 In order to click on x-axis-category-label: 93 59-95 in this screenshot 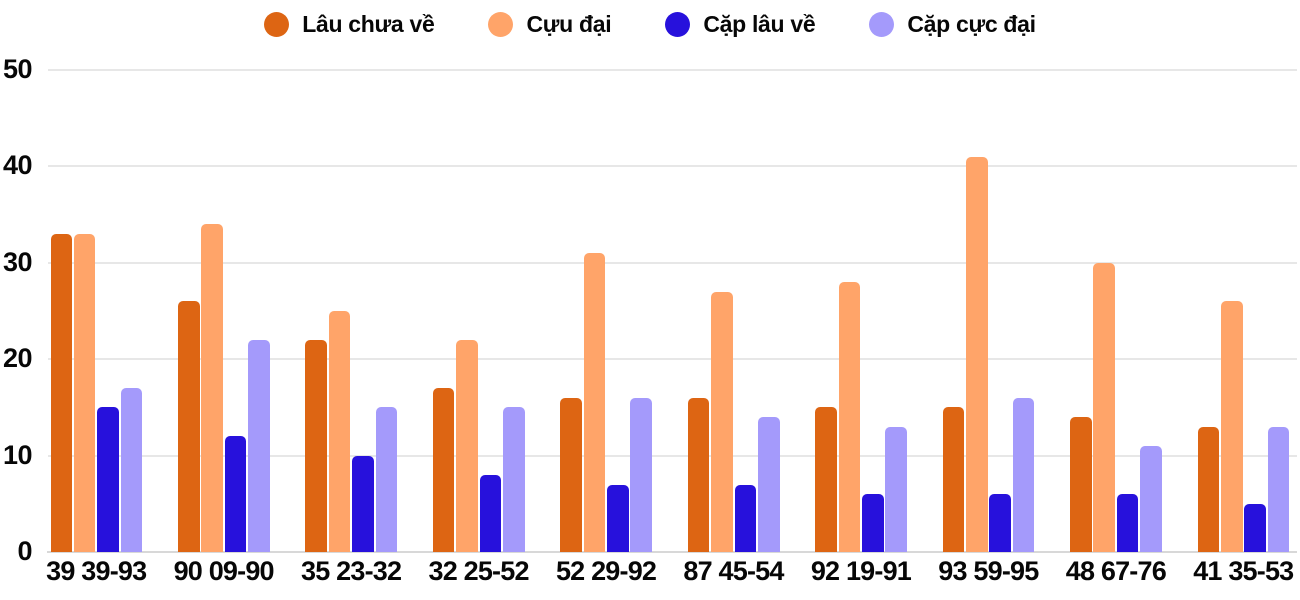, I will do `click(988, 571)`.